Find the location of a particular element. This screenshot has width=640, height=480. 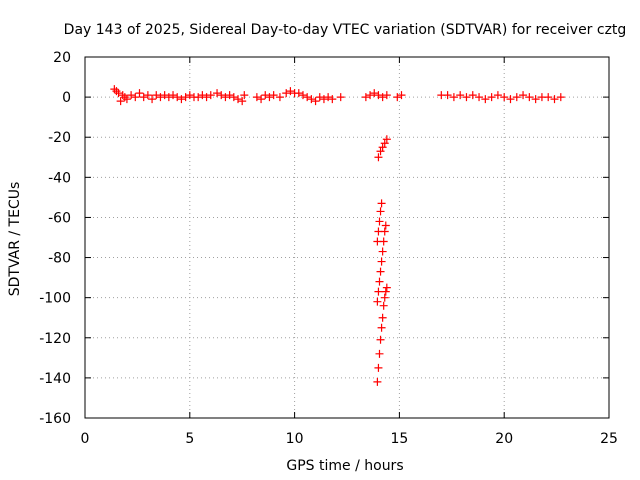

x-tick-label: 5 is located at coordinates (189, 439).